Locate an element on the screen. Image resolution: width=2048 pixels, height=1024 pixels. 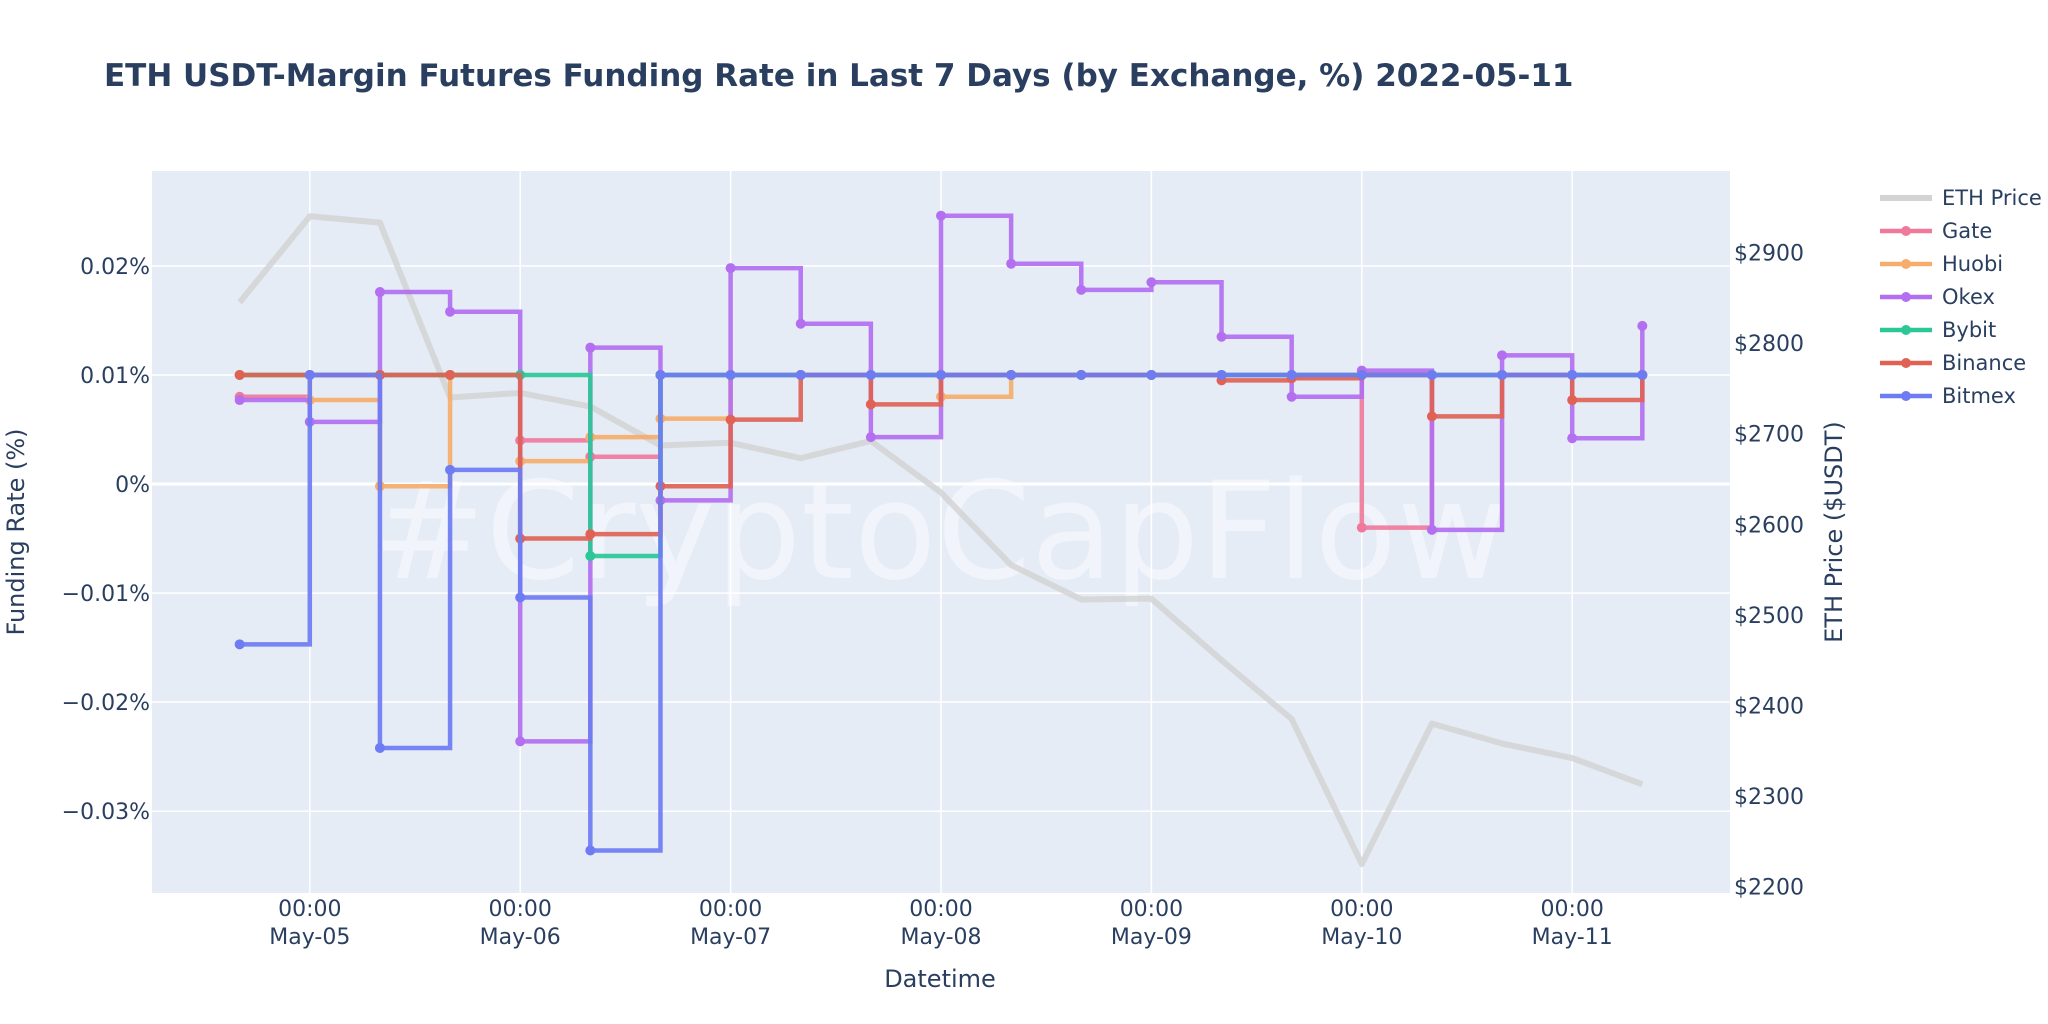
x-tick-date: May-09 is located at coordinates (1151, 937).